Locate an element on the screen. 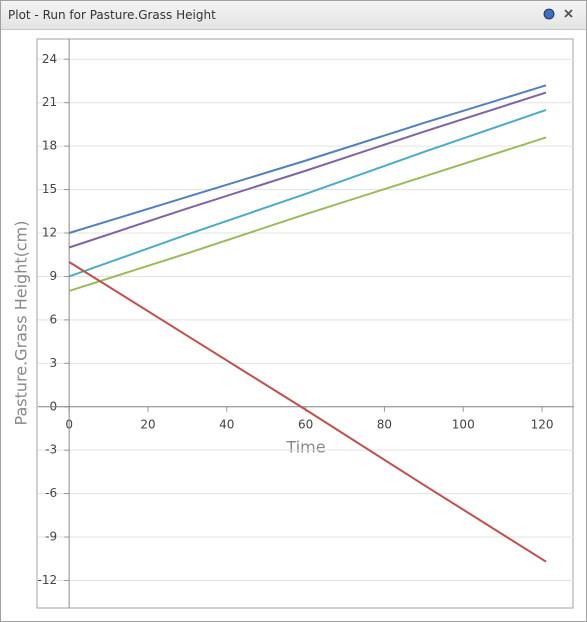  y-tick-label: 18 is located at coordinates (49, 146).